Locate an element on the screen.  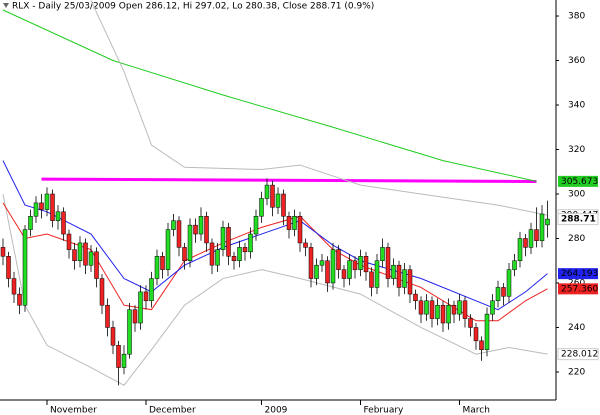
y-tick-label: 240 is located at coordinates (576, 328).